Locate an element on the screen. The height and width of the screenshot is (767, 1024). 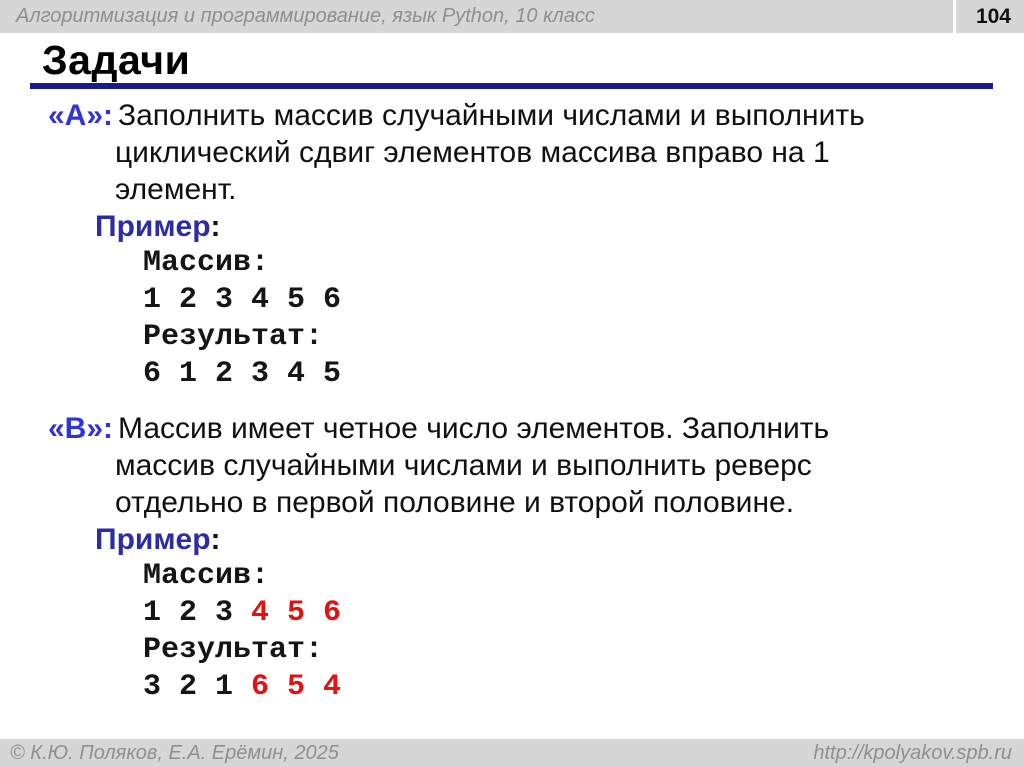
code-segment: 6 1 2 3 4 5 is located at coordinates (242, 374).